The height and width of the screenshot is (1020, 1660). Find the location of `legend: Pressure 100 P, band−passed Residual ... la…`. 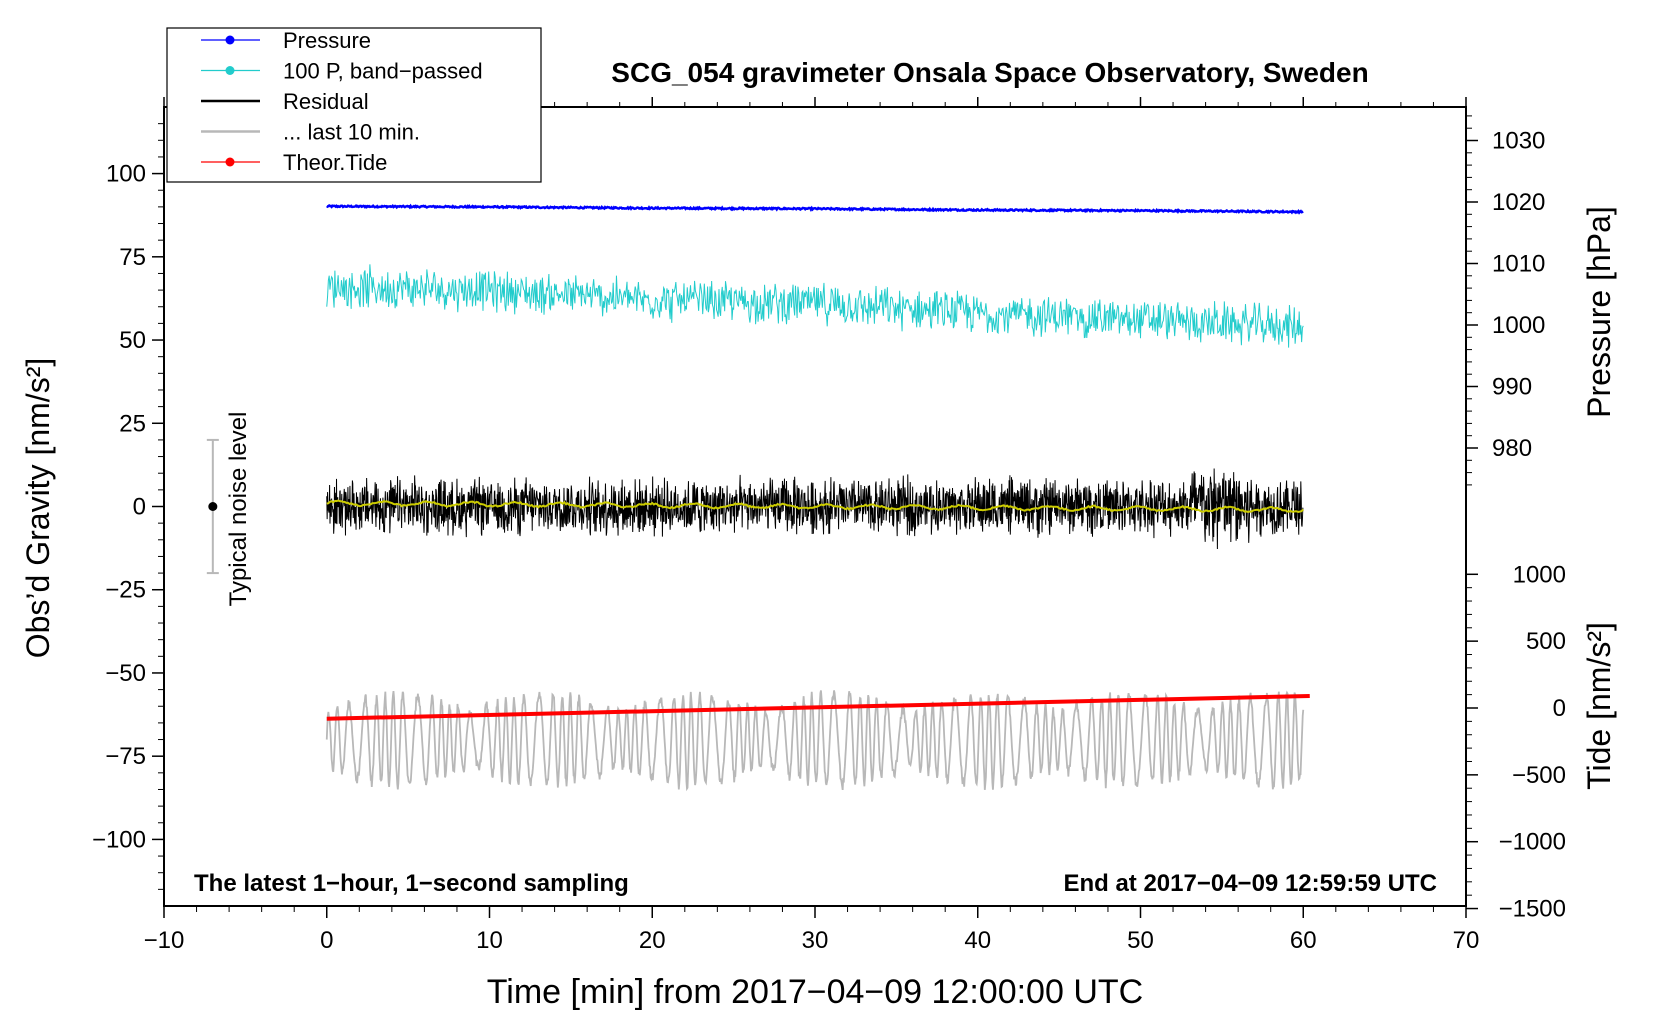

legend: Pressure 100 P, band−passed Residual ... la… is located at coordinates (354, 105).